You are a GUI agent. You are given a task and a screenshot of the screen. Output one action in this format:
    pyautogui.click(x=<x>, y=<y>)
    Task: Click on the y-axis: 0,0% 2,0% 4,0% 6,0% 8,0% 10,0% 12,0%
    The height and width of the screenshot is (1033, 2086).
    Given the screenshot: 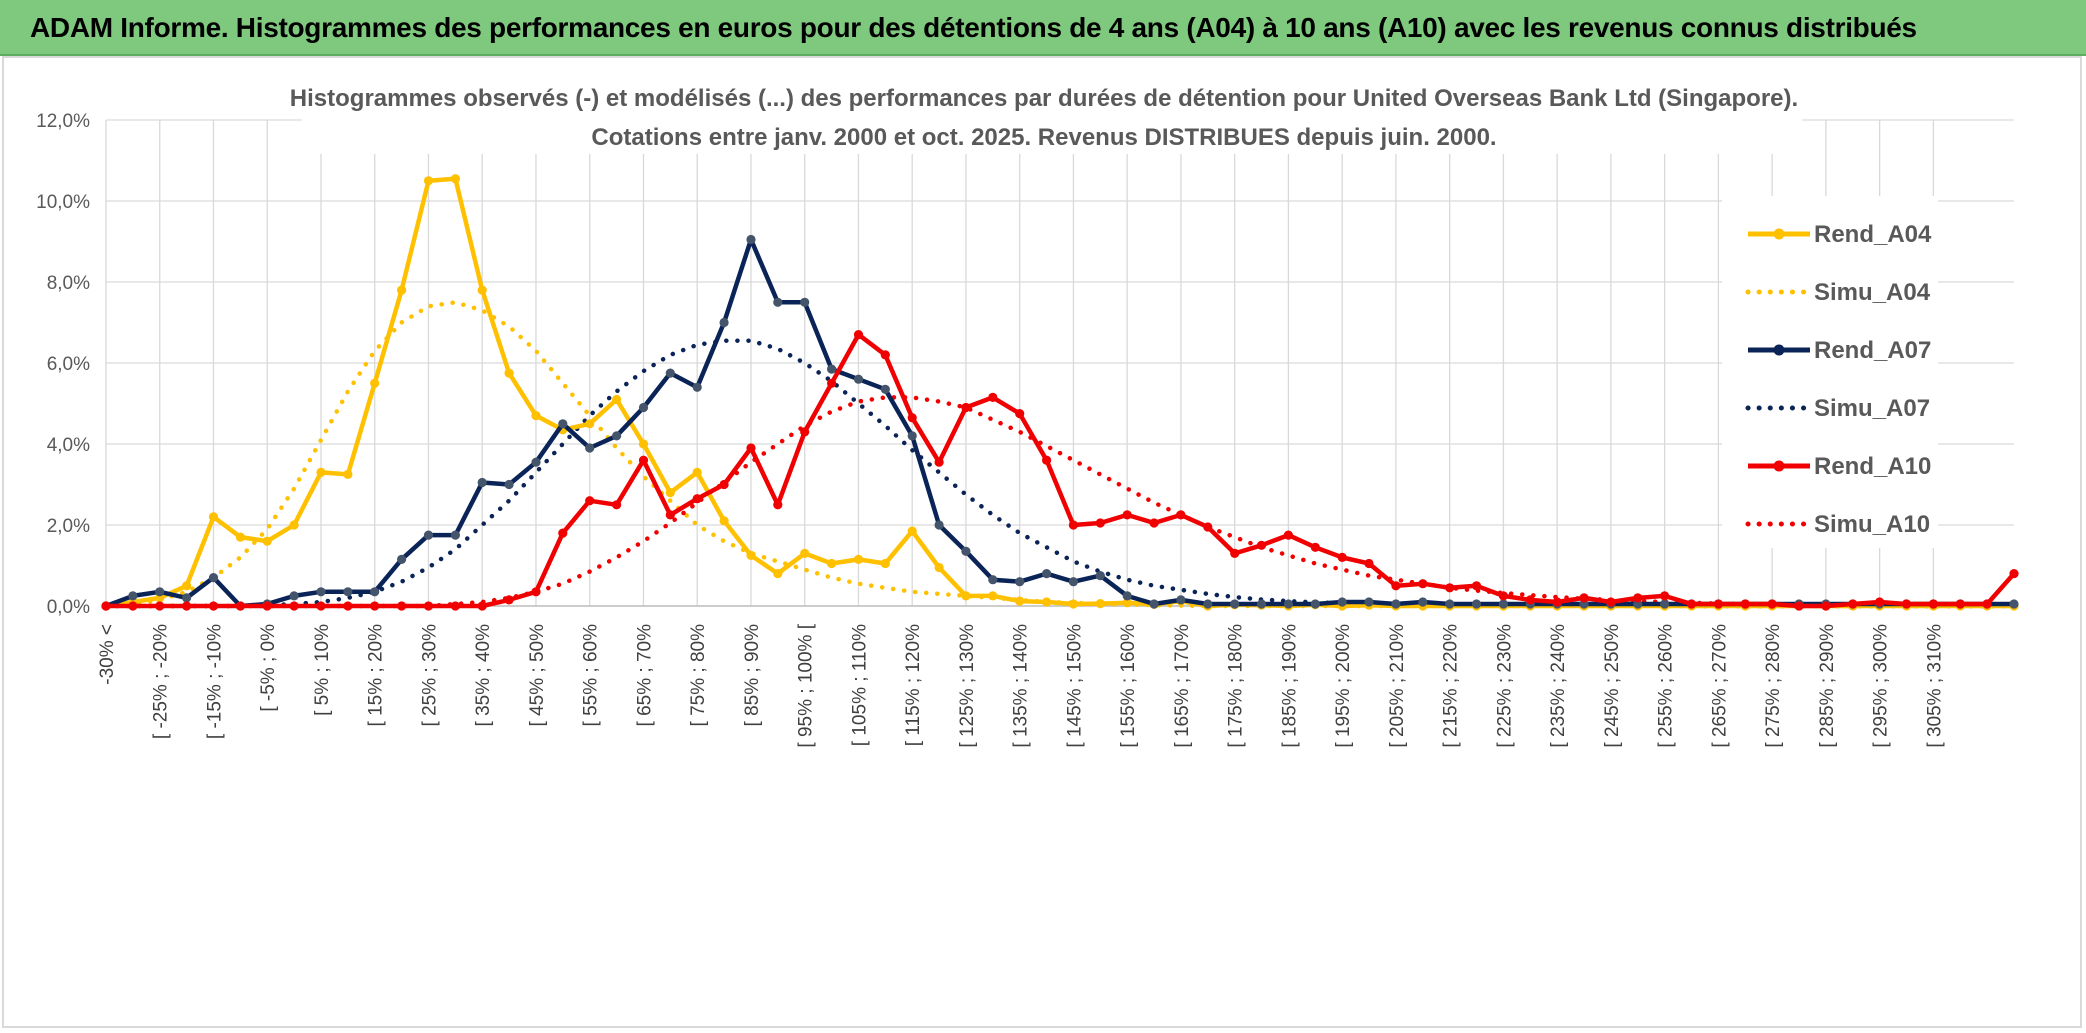 What is the action you would take?
    pyautogui.click(x=63, y=364)
    